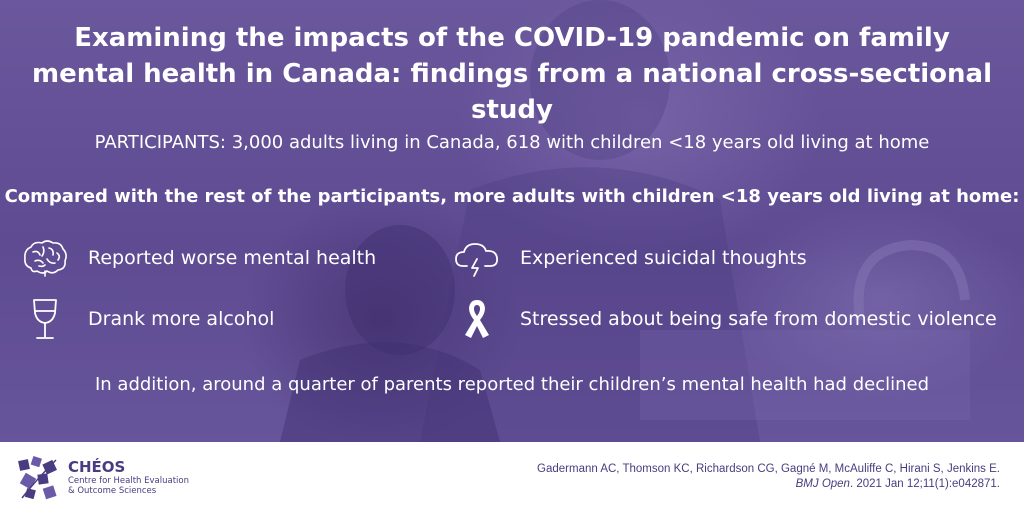 This screenshot has width=1024, height=512. What do you see at coordinates (663, 258) in the screenshot?
I see `finding-label: Experienced suicidal thoughts` at bounding box center [663, 258].